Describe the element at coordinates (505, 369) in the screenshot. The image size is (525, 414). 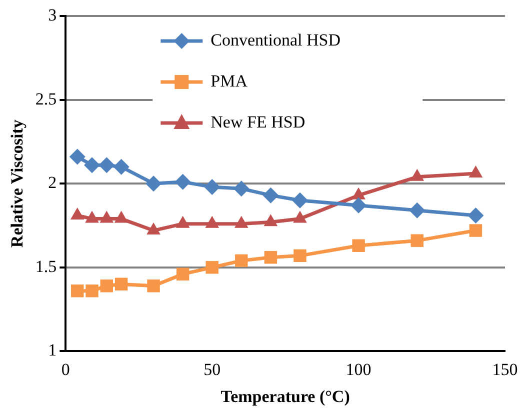
I see `x-tick-label: 150` at that location.